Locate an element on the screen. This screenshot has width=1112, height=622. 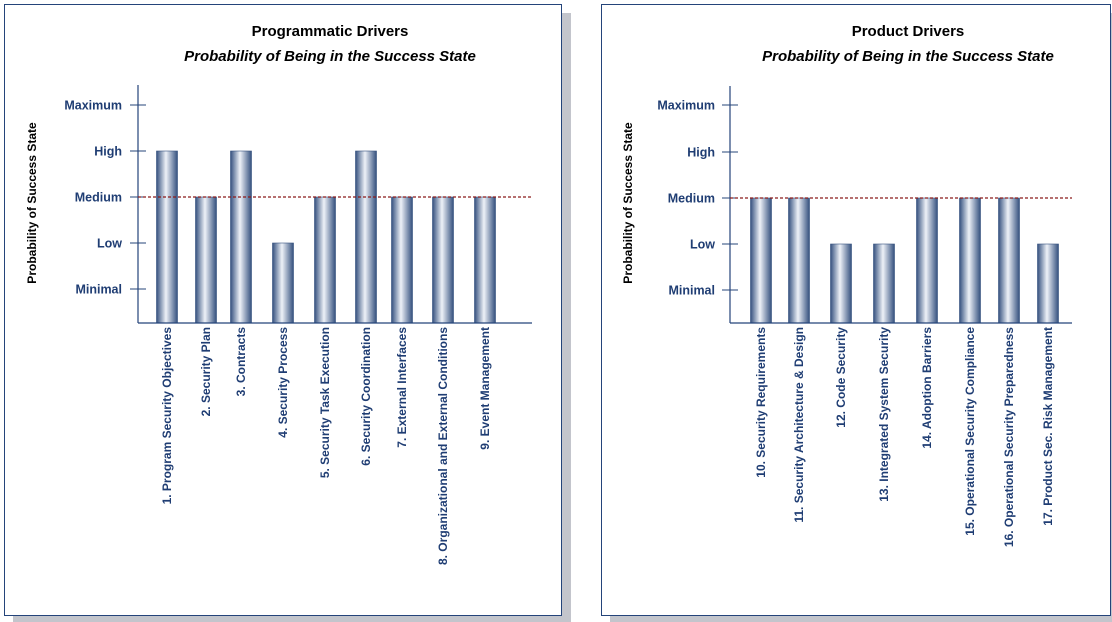
category-label-4: 4. Security Process is located at coordinates (283, 382).